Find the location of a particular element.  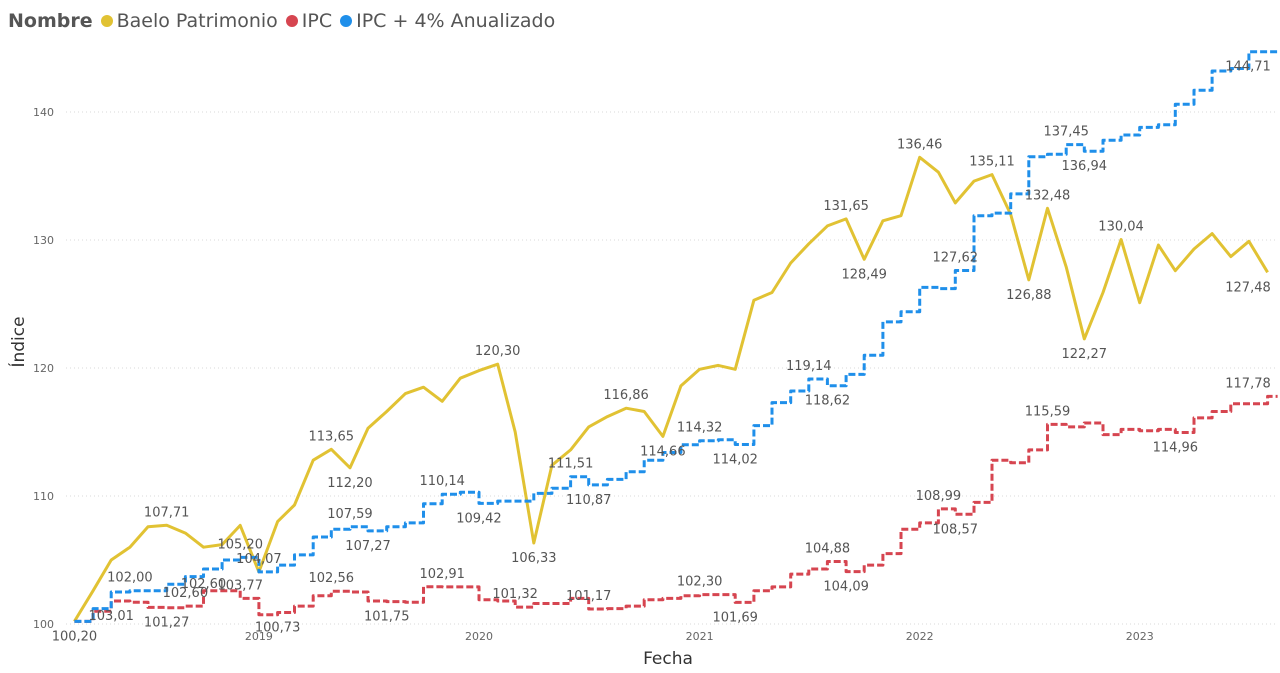

data-label: 101,75 is located at coordinates (387, 617).